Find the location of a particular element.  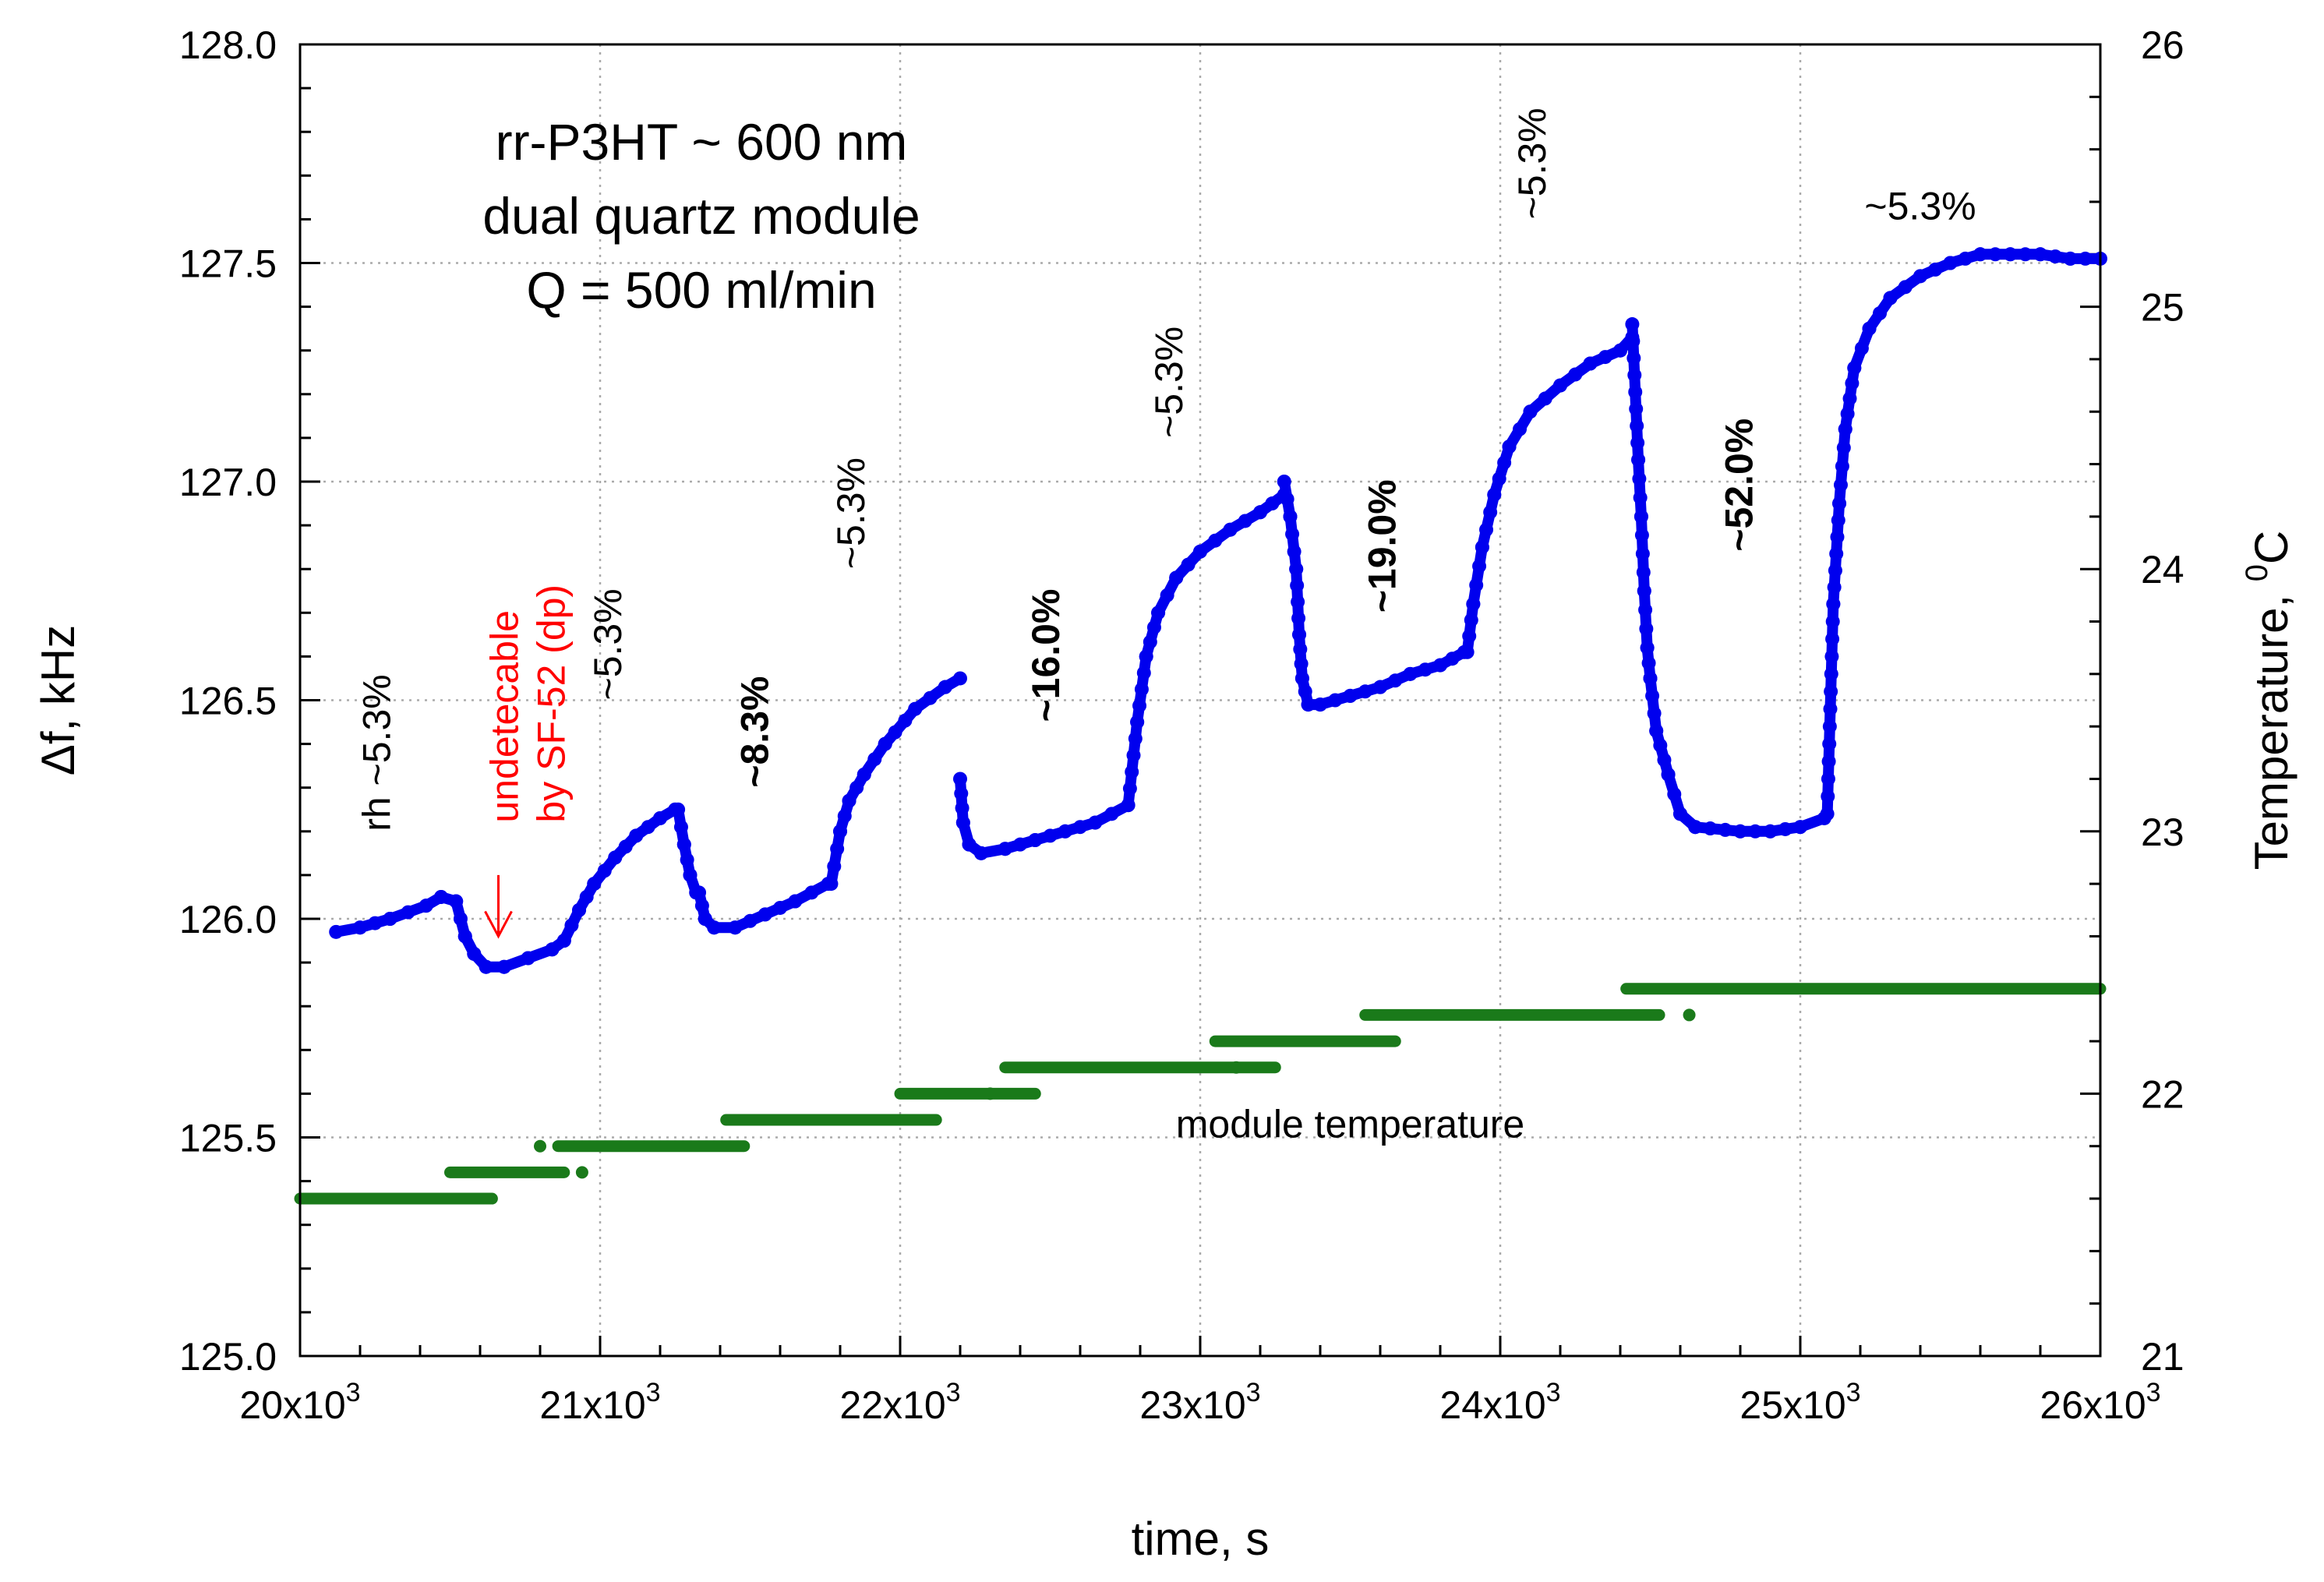

y-tick-label: 126.5 is located at coordinates (228, 701).